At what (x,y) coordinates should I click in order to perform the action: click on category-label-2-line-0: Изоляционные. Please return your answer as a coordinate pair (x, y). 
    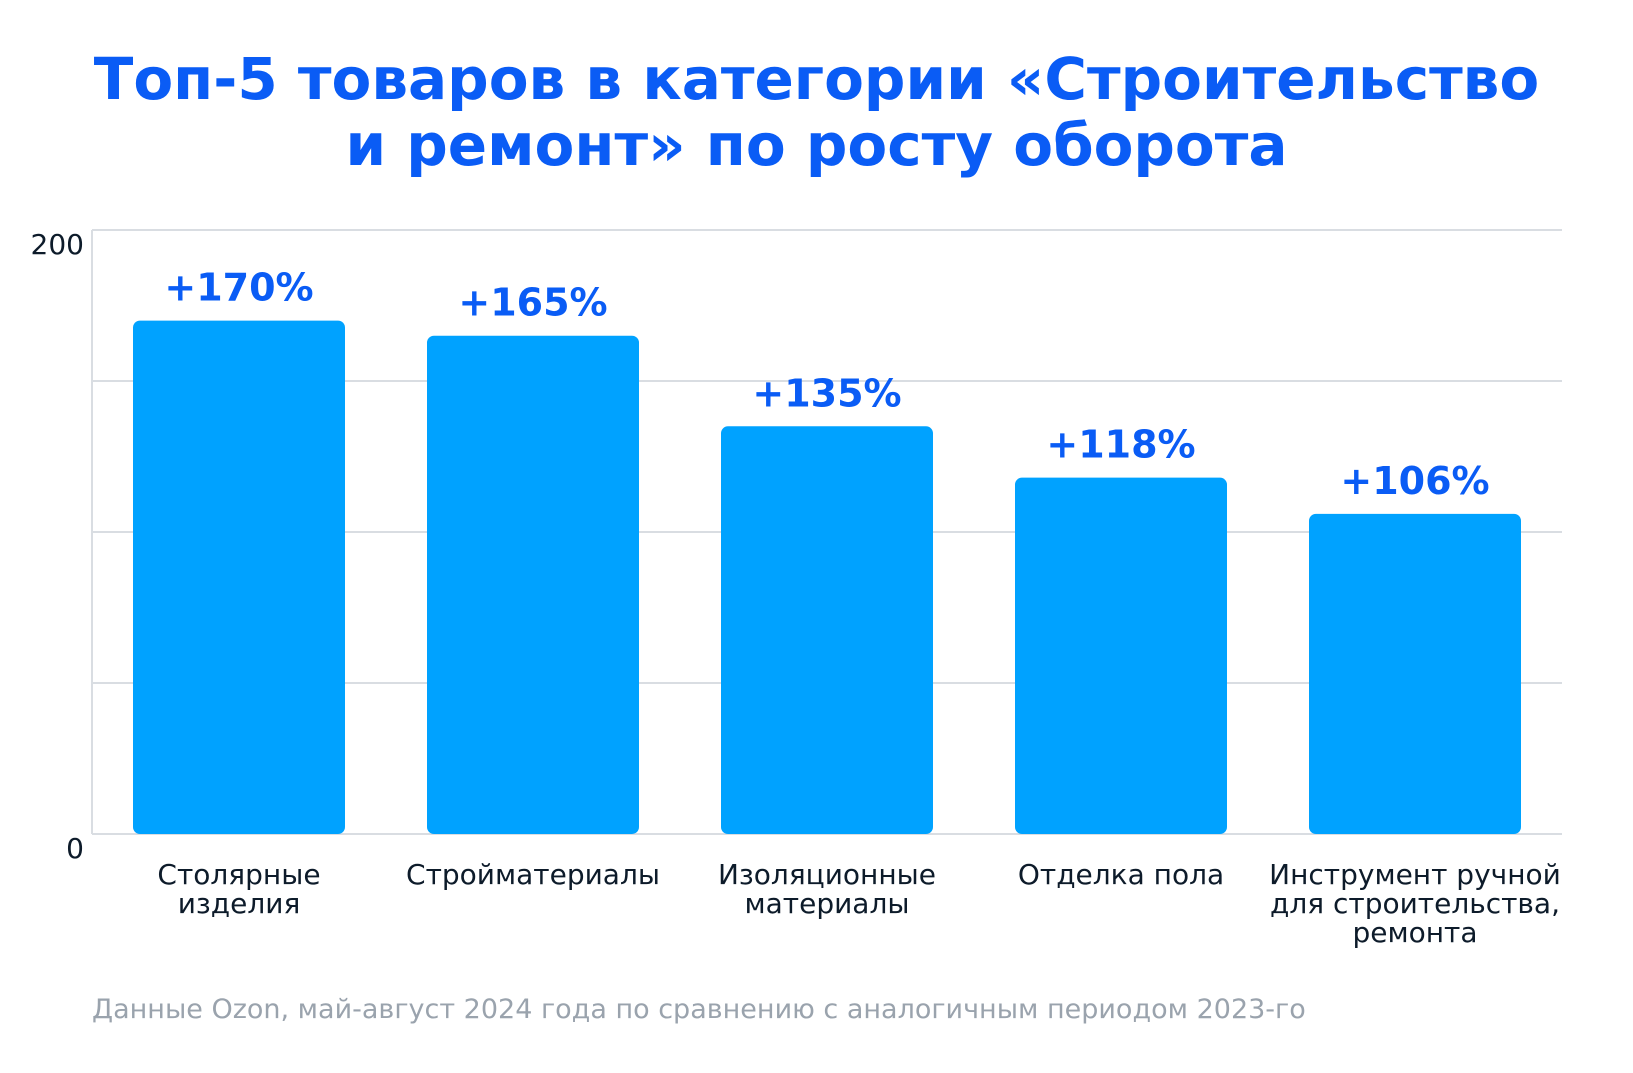
    Looking at the image, I should click on (827, 874).